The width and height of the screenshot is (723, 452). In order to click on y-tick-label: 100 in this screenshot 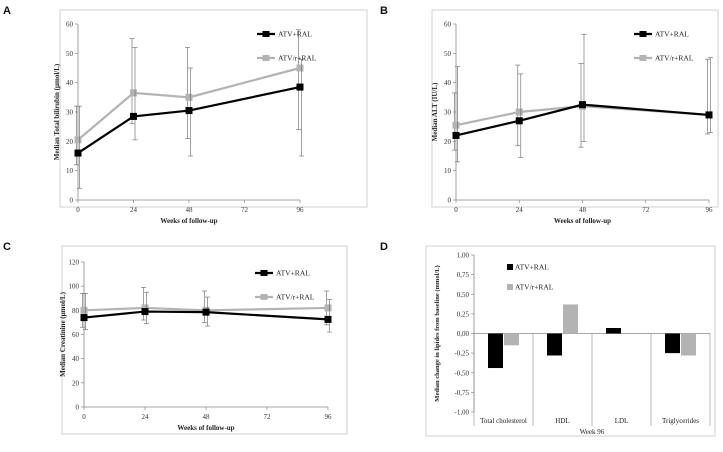, I will do `click(74, 287)`.